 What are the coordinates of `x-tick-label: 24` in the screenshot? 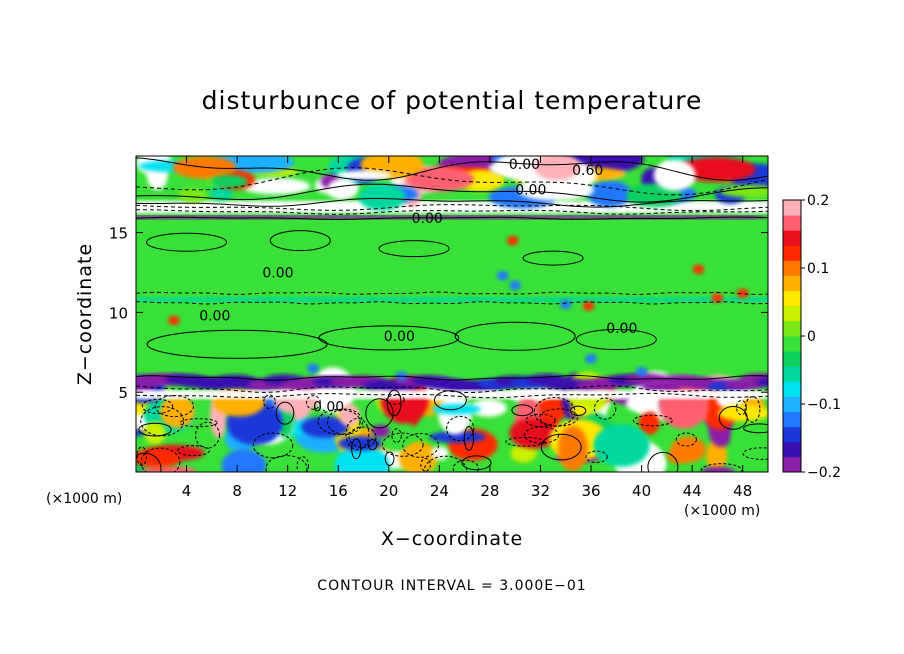 It's located at (439, 491).